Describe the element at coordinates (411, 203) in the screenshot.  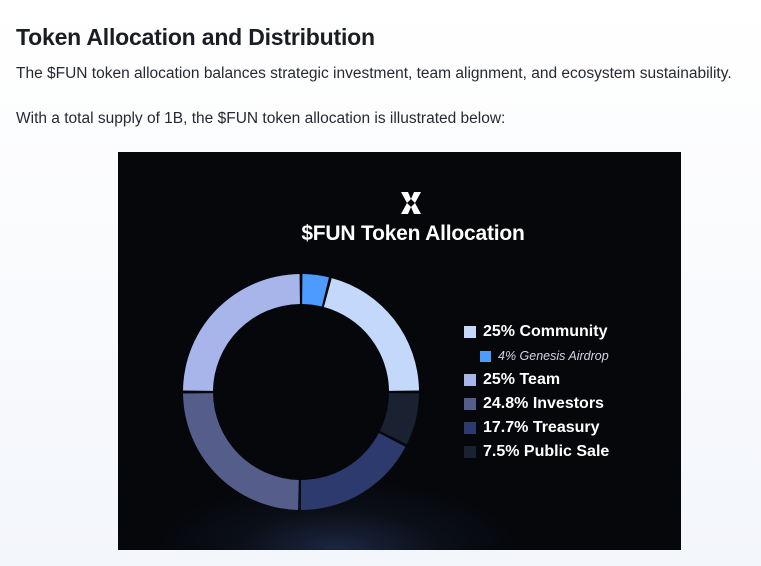
I see `fun-logo-icon` at that location.